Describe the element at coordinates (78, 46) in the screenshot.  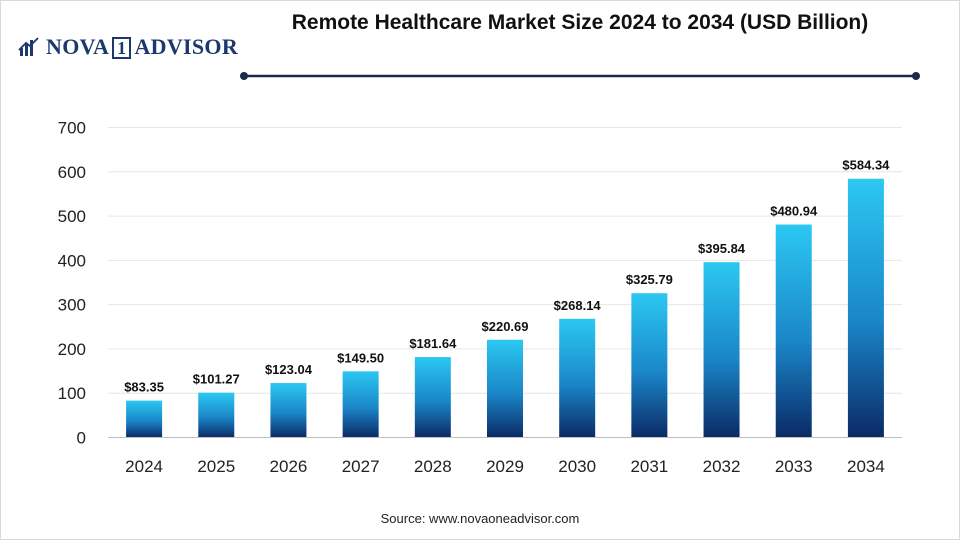
I see `brand-name-part1: NOVA` at that location.